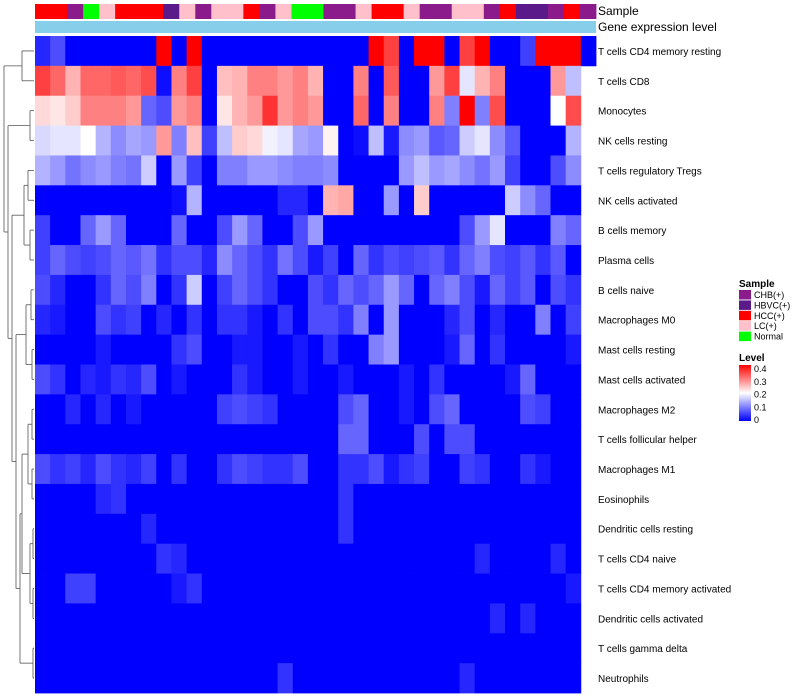 This screenshot has height=700, width=800. What do you see at coordinates (637, 470) in the screenshot?
I see `row-label: Macrophages M1` at bounding box center [637, 470].